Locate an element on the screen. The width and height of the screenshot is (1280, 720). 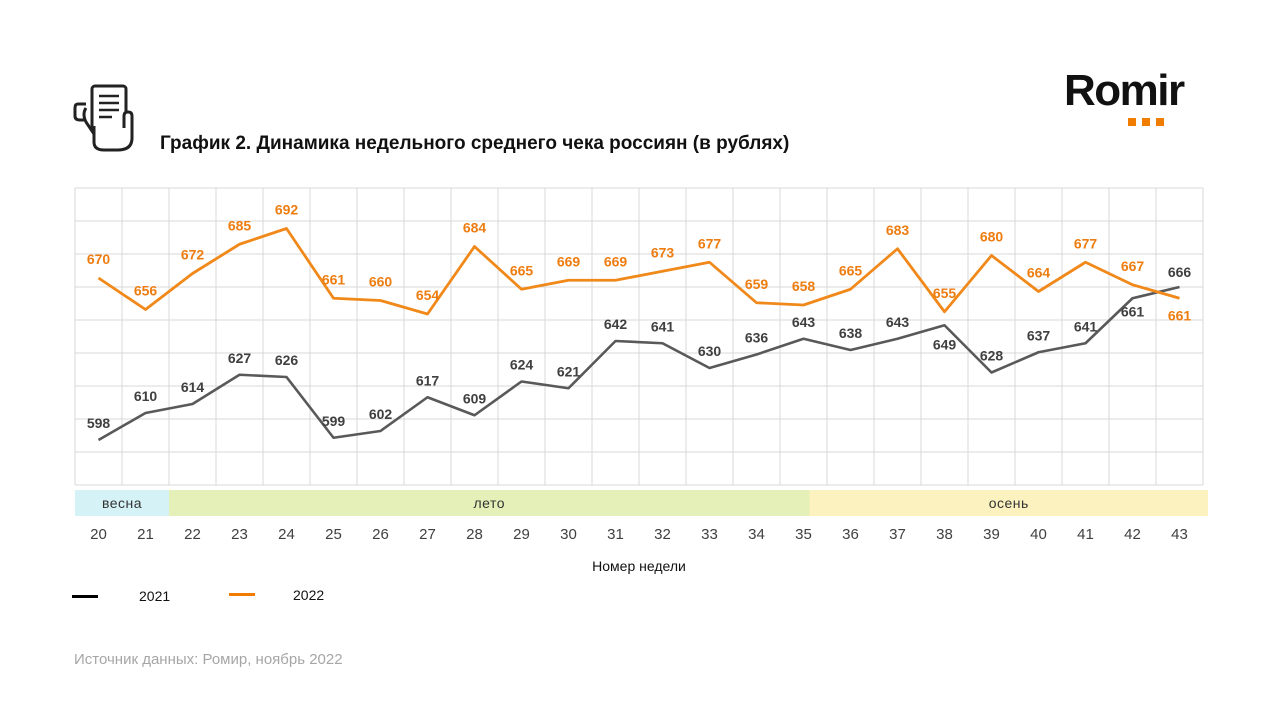
data-label-2021: 642 is located at coordinates (616, 324).